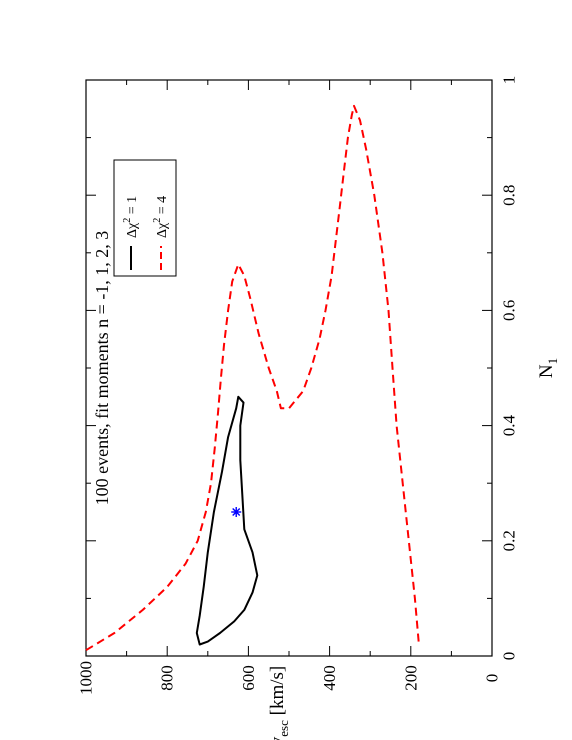 This screenshot has height=740, width=572. I want to click on y-tick-label: 600, so click(248, 678).